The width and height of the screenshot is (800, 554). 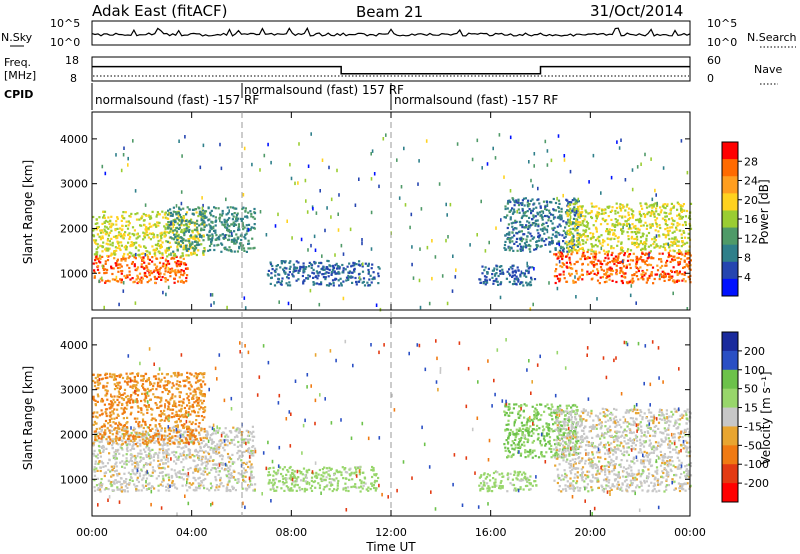 I want to click on power-y-tick-label: 4000, so click(x=74, y=139).